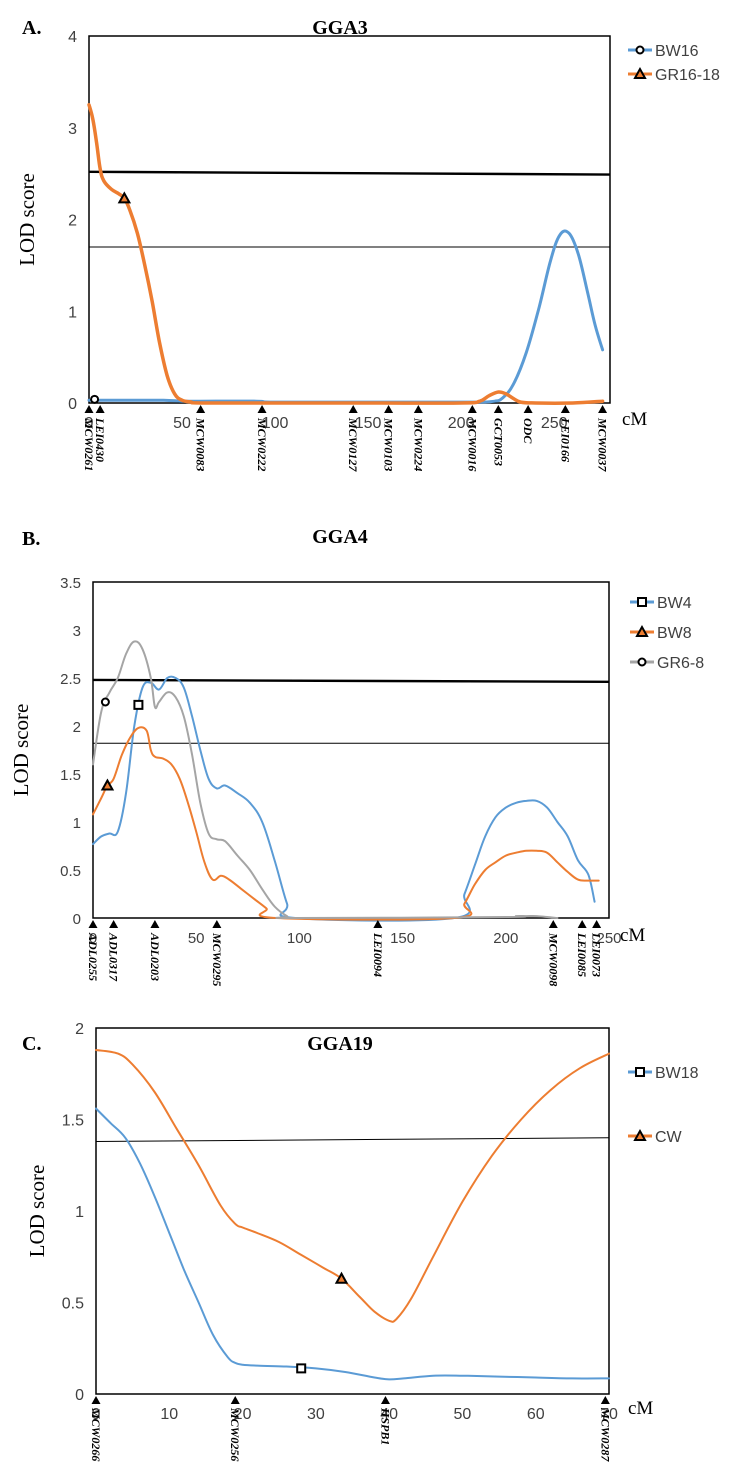 The width and height of the screenshot is (735, 1484). I want to click on x-tick-label: 200, so click(505, 938).